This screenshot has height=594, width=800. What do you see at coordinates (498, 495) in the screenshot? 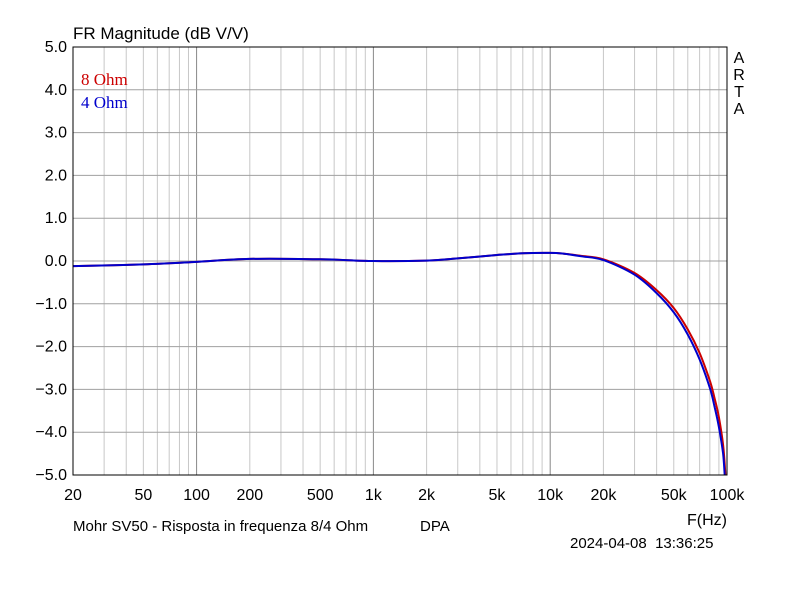
I see `x-tick-label: 5k` at bounding box center [498, 495].